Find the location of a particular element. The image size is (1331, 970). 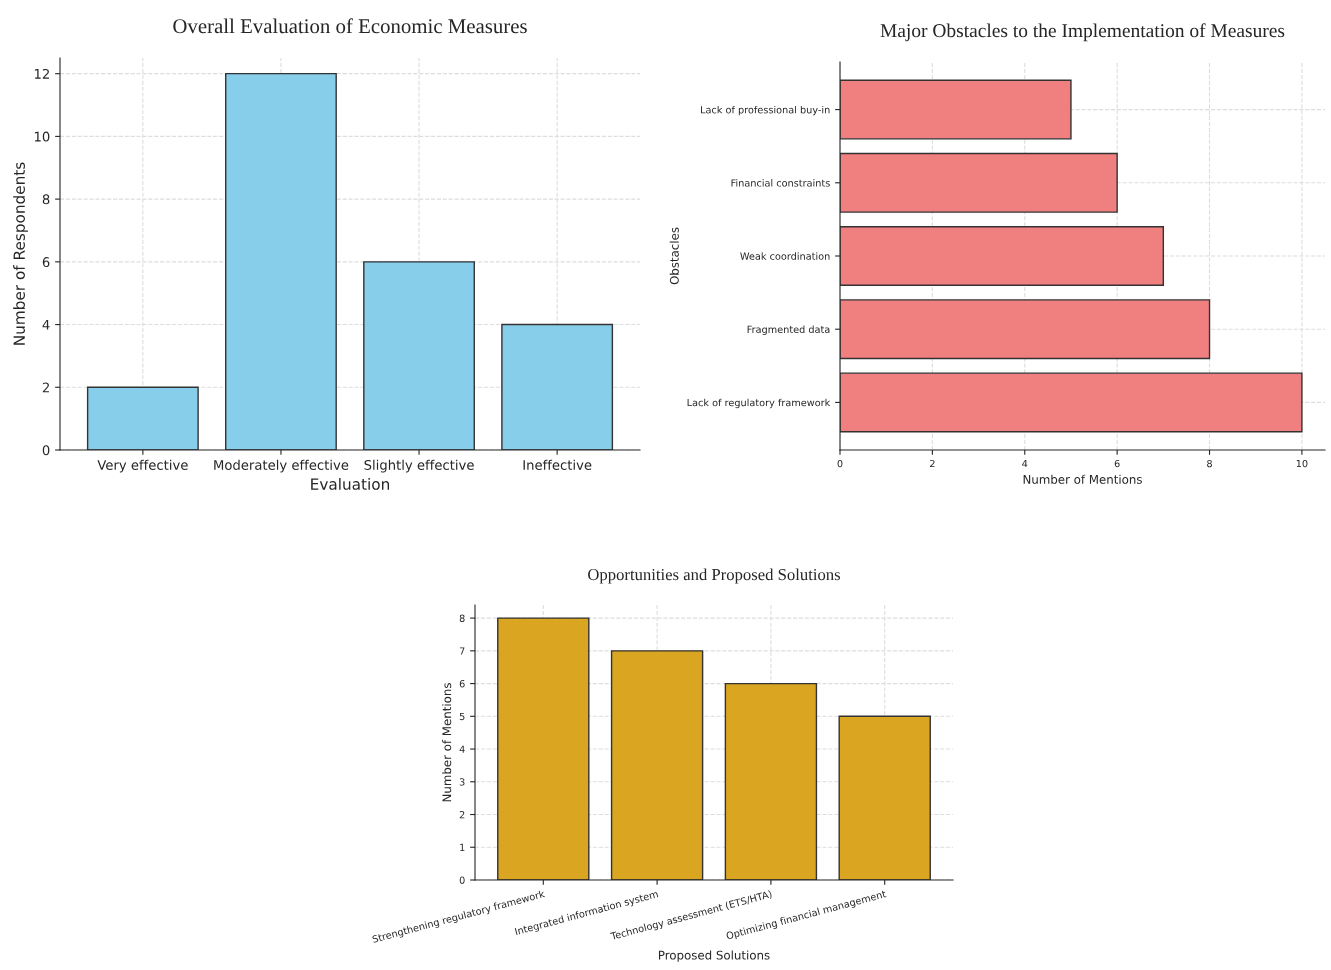

chart-title: Opportunities and Proposed Solutions is located at coordinates (714, 576).